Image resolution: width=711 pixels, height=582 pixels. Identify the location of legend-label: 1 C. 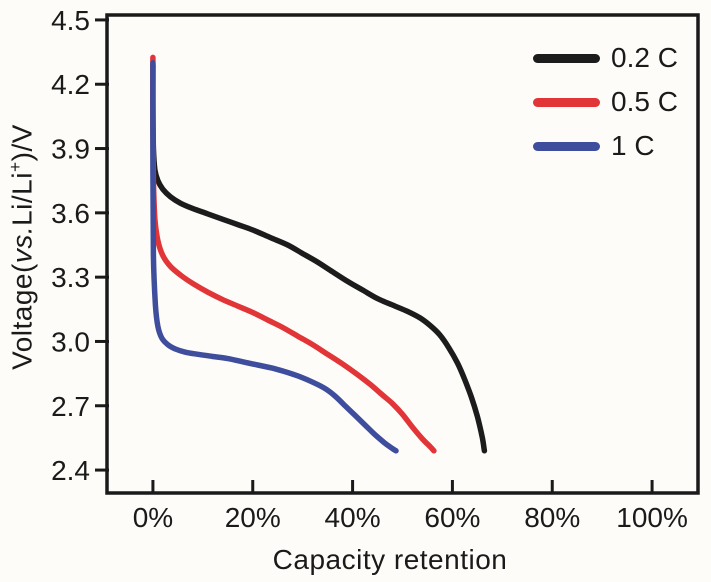
(633, 145).